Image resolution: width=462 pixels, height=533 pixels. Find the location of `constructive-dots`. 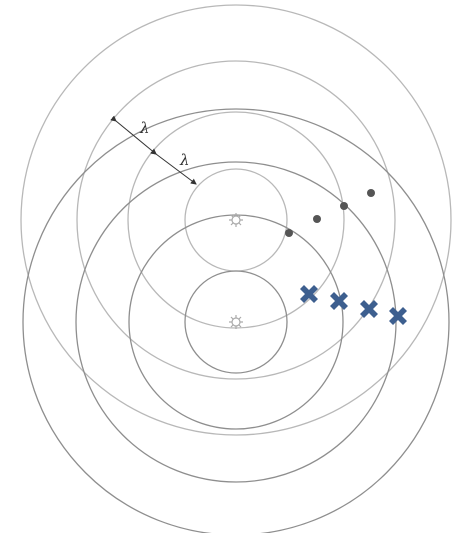

constructive-dots is located at coordinates (330, 213).